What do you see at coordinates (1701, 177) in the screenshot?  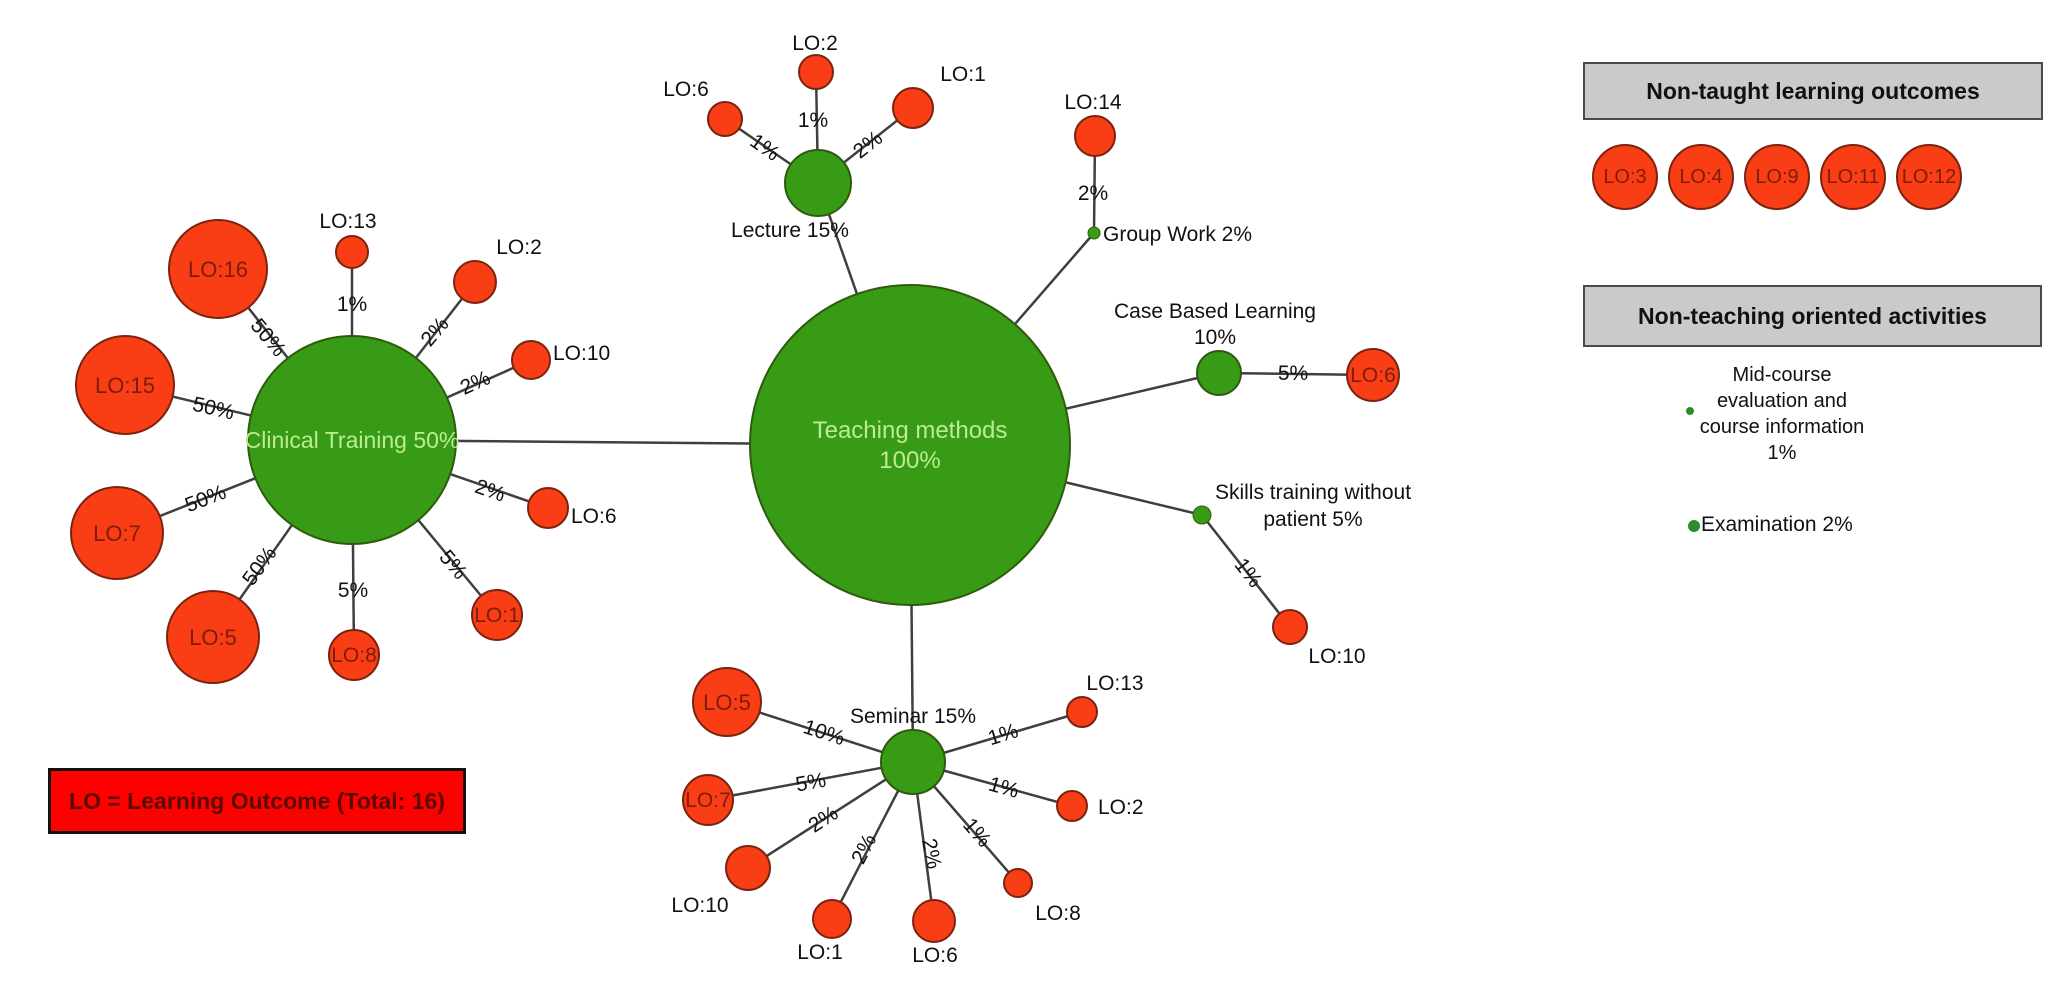 I see `non-taught-lo-circle: LO:4` at bounding box center [1701, 177].